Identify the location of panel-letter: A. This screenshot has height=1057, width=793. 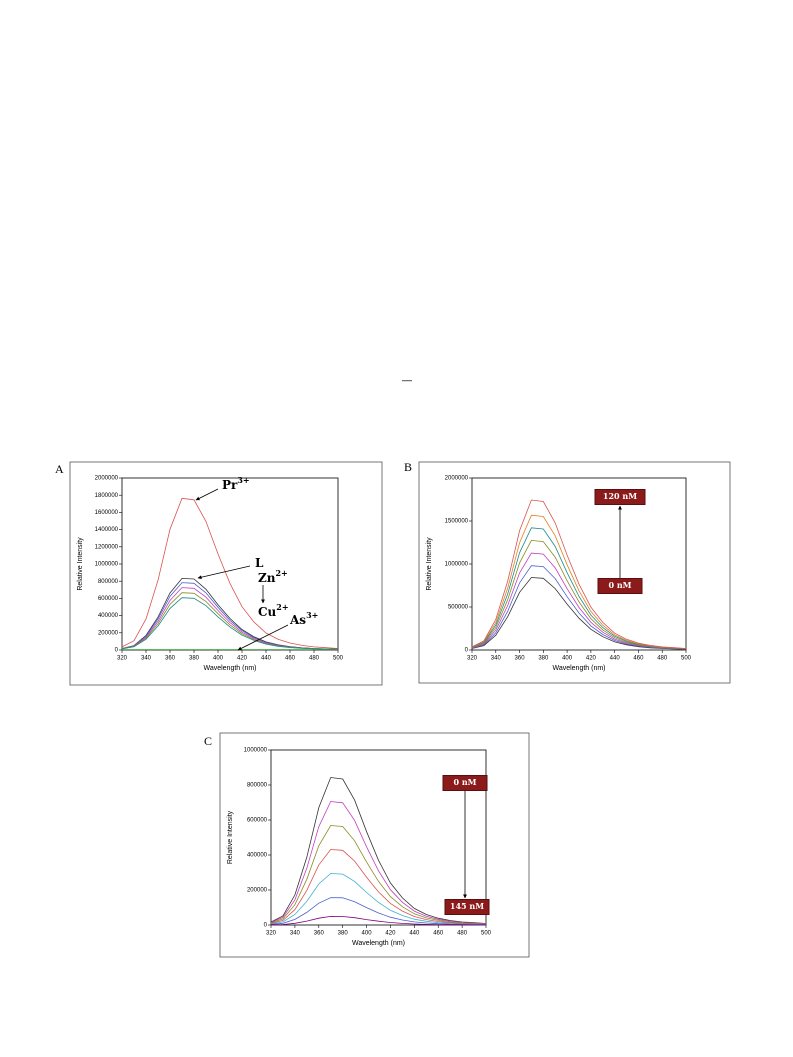
(59, 469).